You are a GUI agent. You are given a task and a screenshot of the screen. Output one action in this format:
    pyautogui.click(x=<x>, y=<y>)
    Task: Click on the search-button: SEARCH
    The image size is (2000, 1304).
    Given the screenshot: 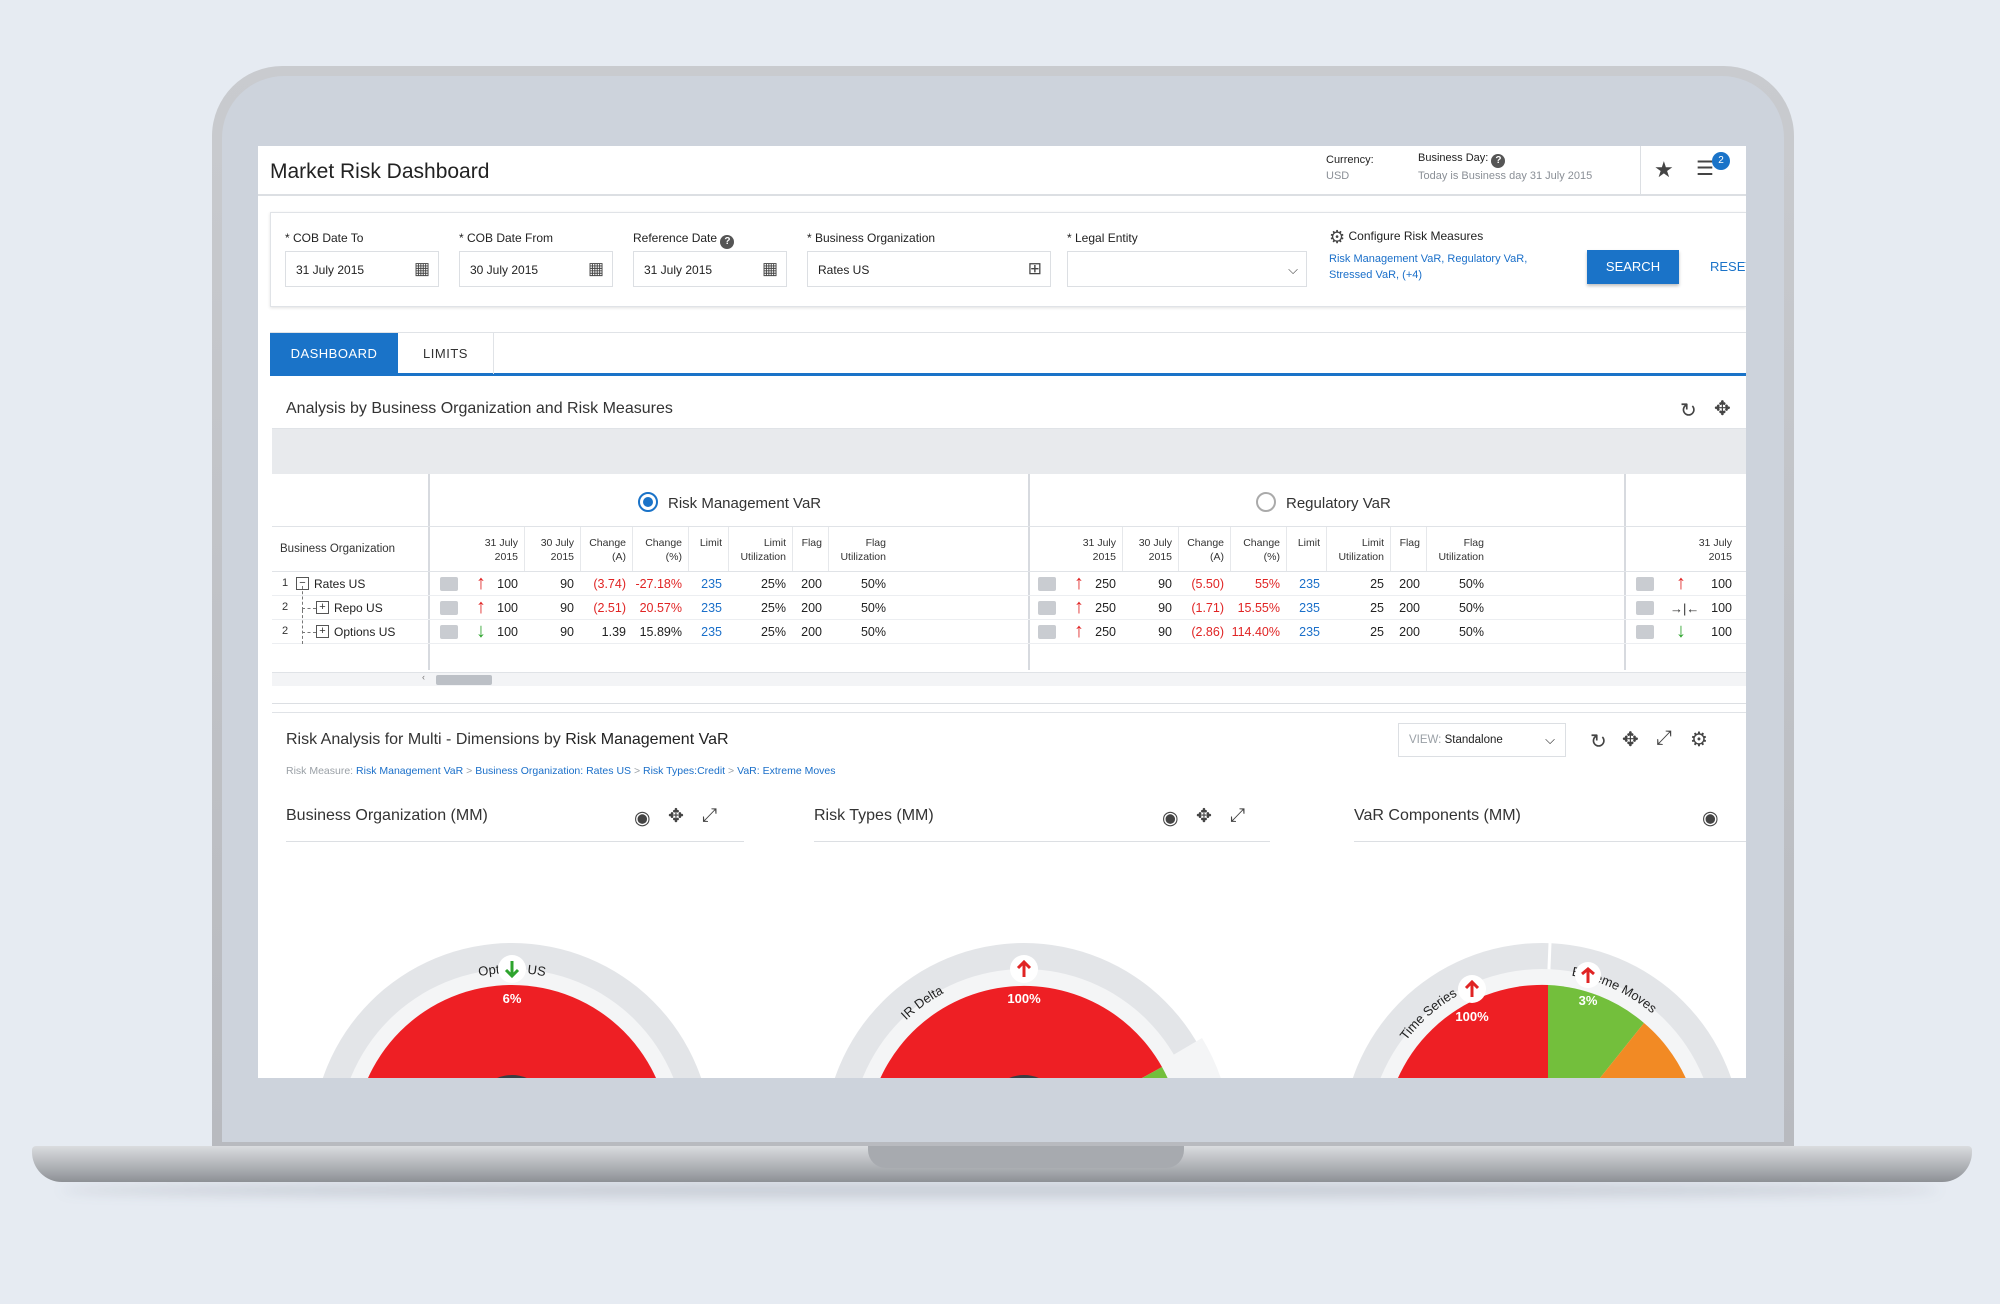 What is the action you would take?
    pyautogui.click(x=1633, y=267)
    